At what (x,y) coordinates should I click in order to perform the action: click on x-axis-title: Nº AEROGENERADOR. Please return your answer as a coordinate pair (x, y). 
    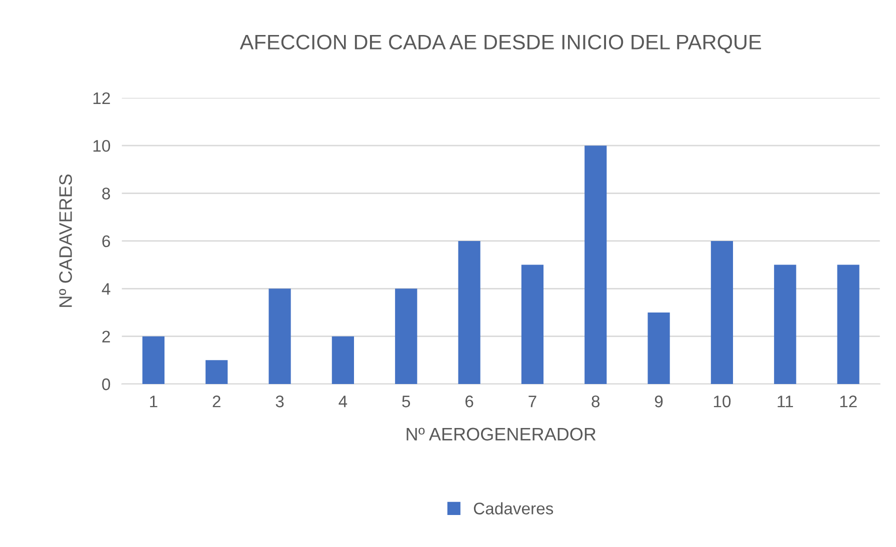
    Looking at the image, I should click on (501, 434).